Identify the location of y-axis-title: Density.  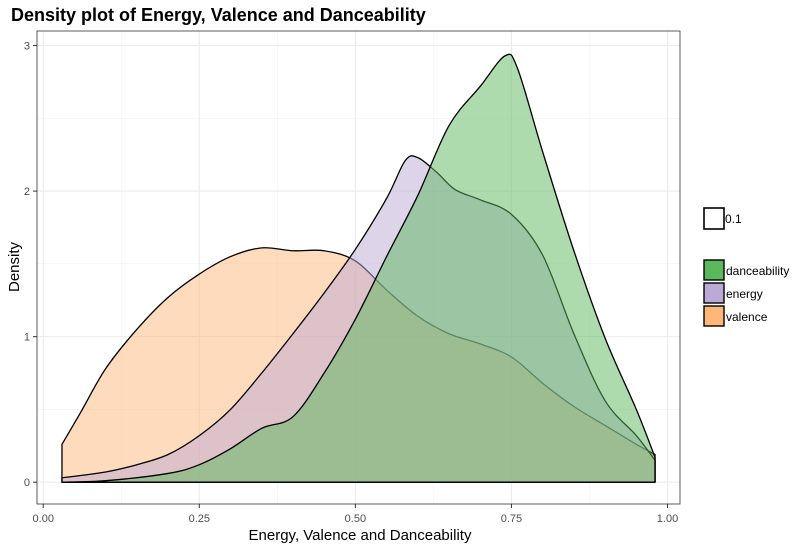
(14, 266).